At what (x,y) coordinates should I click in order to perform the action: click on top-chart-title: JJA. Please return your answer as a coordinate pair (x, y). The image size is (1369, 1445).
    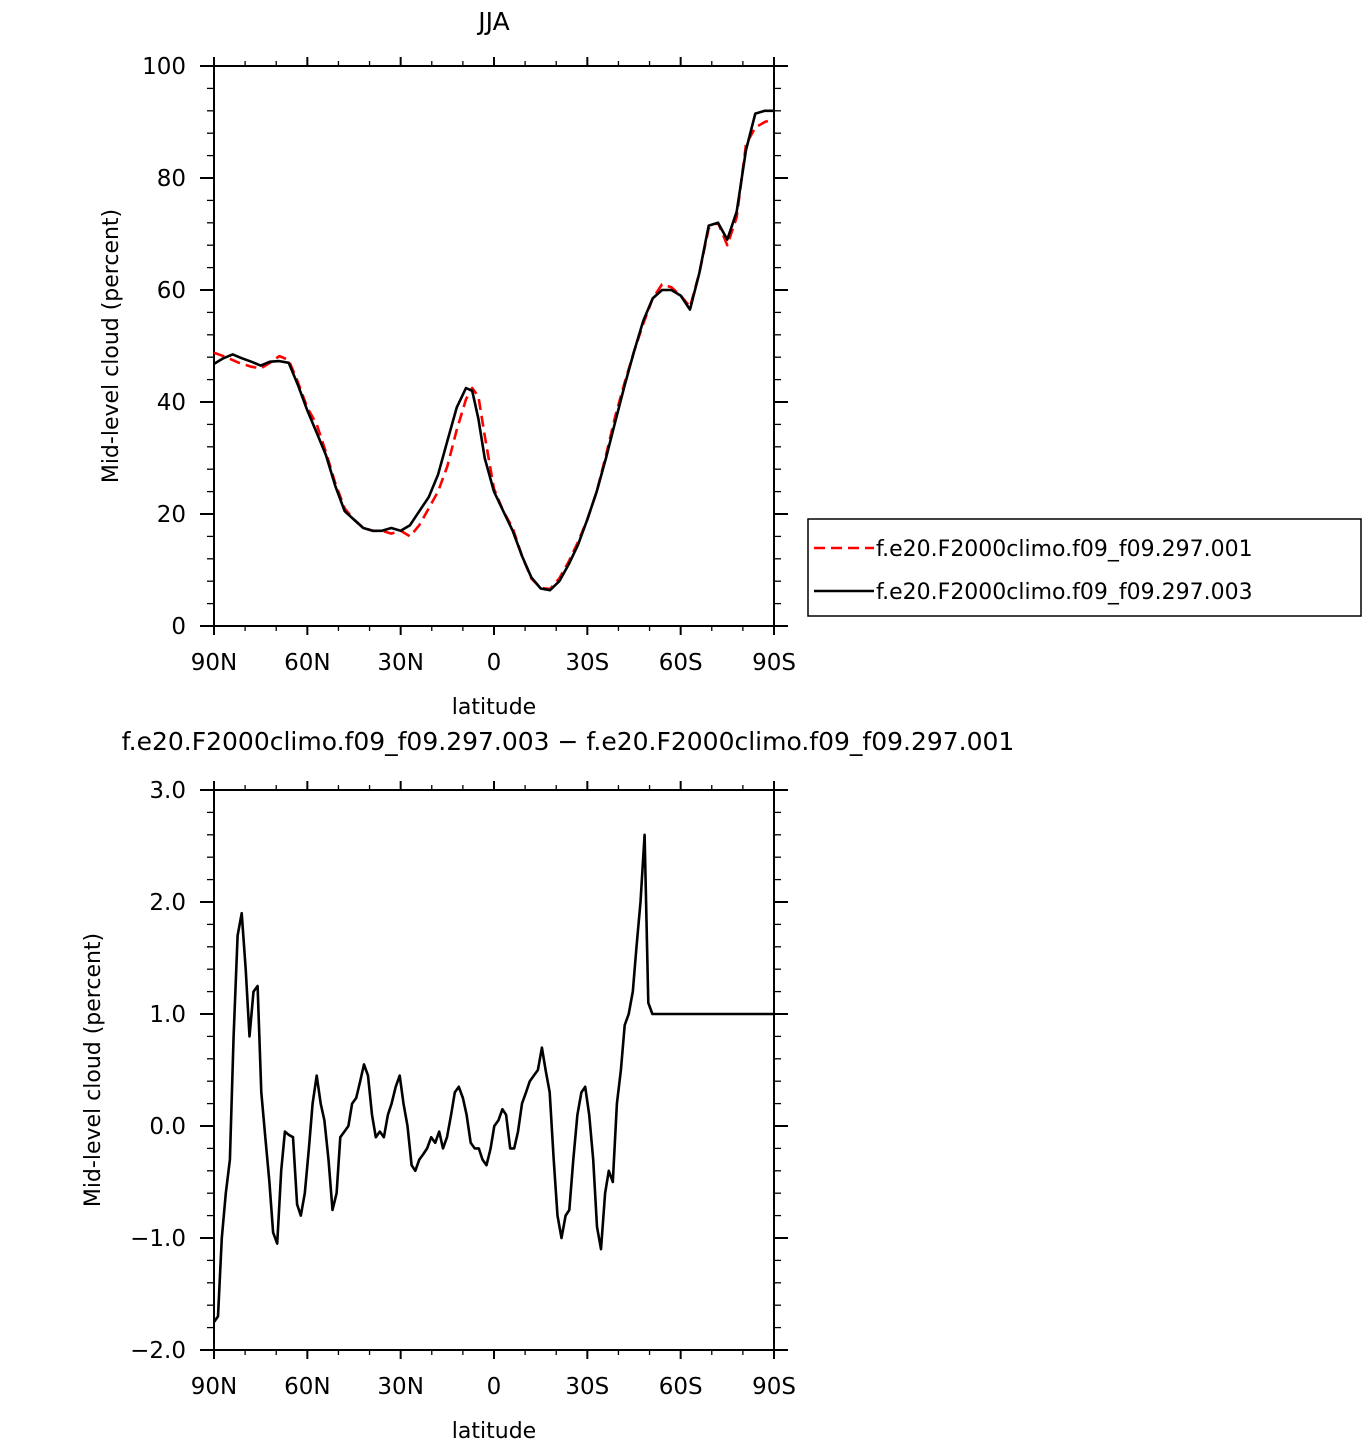
    Looking at the image, I should click on (492, 21).